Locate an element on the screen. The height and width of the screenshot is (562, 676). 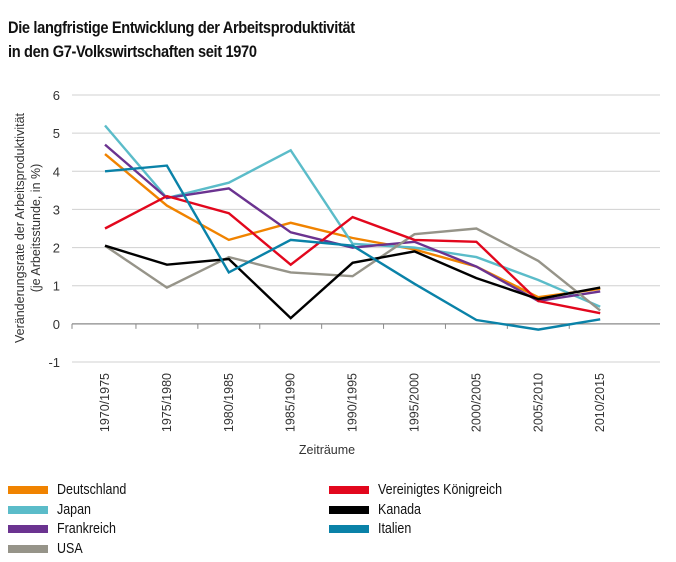
legend-item: Vereinigtes Königreich is located at coordinates (425, 490).